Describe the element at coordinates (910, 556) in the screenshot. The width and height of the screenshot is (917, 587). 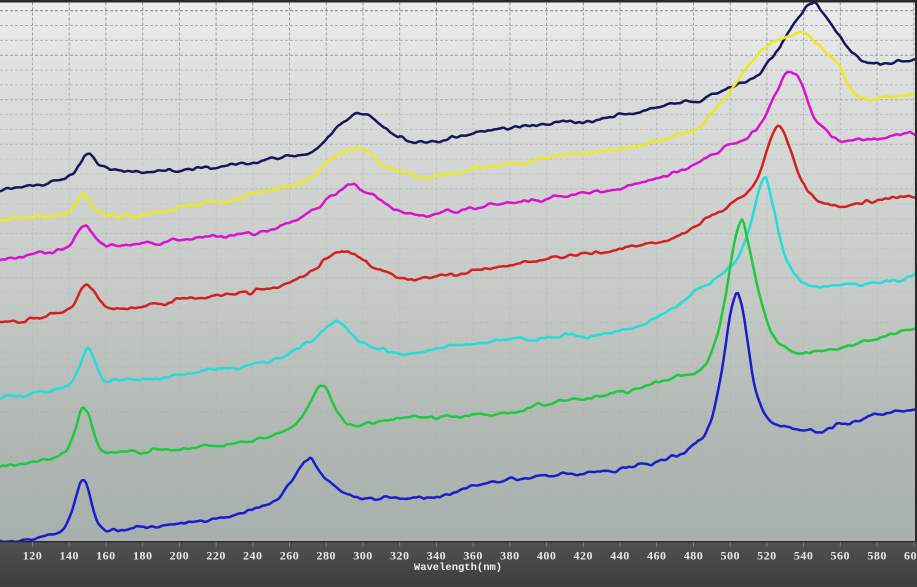
I see `svg-text: 600` at that location.